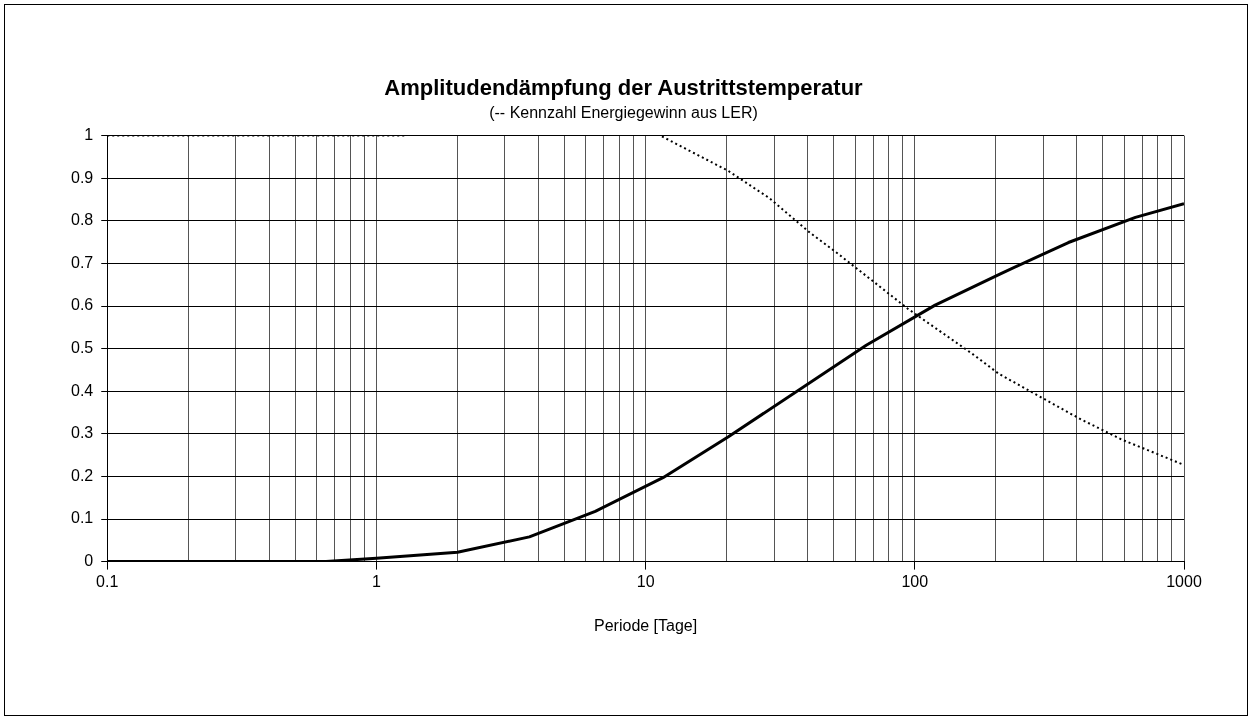 The width and height of the screenshot is (1254, 720). I want to click on y-tick-label: 0.3, so click(82, 433).